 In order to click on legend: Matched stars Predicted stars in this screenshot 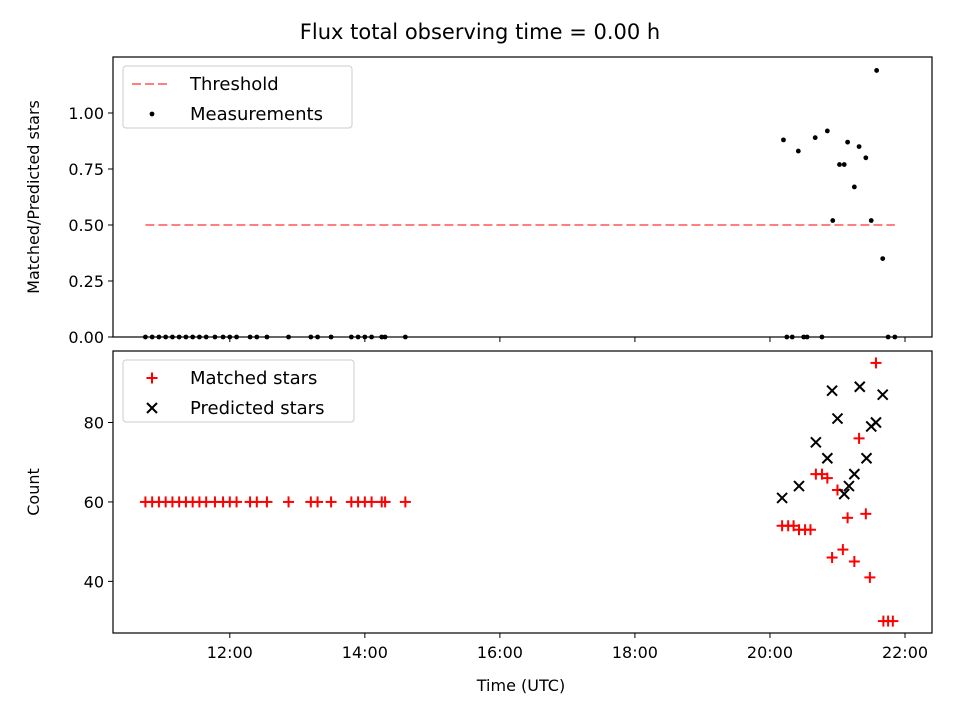, I will do `click(238, 391)`.